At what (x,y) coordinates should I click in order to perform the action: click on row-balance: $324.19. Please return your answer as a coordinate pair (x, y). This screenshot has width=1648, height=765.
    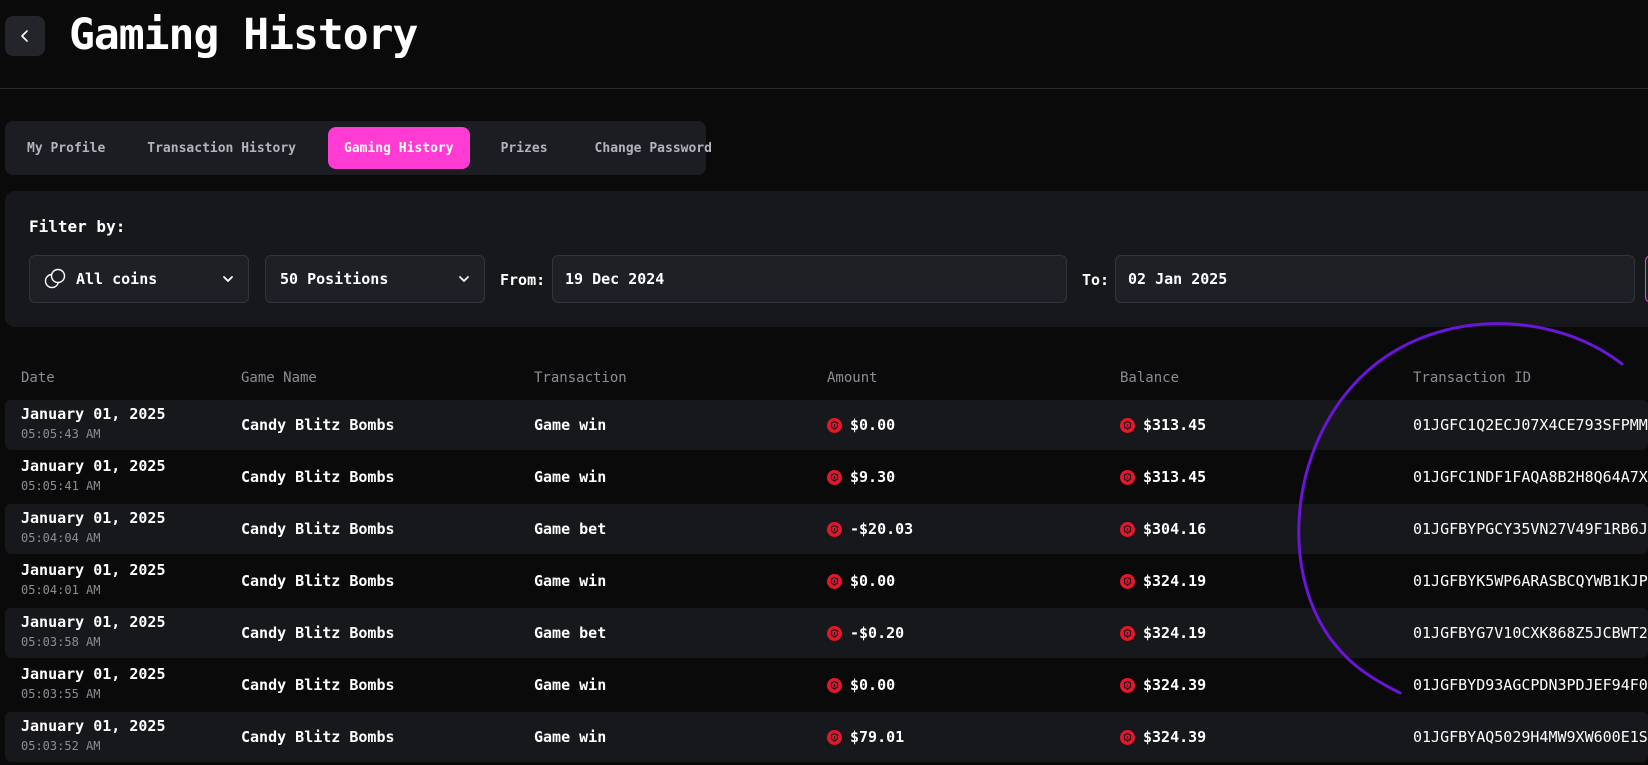
    Looking at the image, I should click on (1163, 633).